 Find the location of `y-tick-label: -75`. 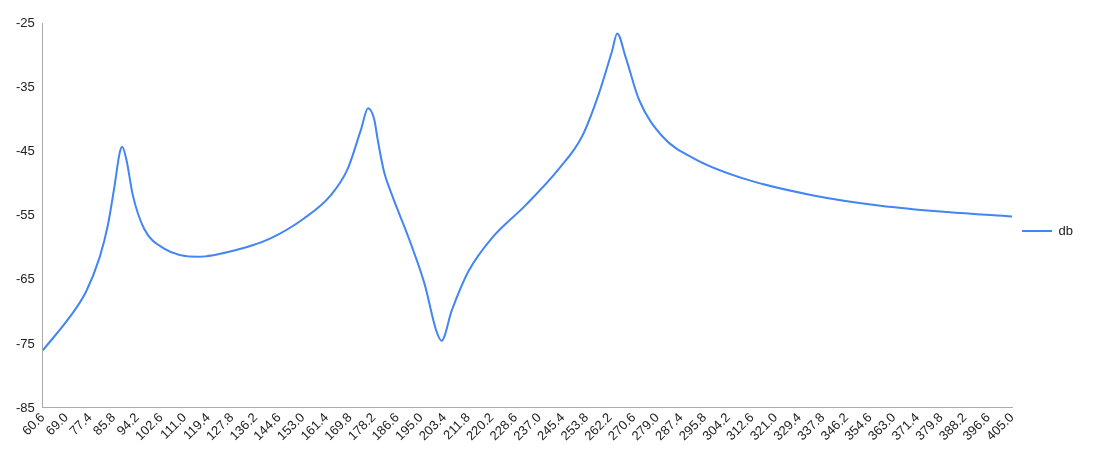

y-tick-label: -75 is located at coordinates (25, 343).